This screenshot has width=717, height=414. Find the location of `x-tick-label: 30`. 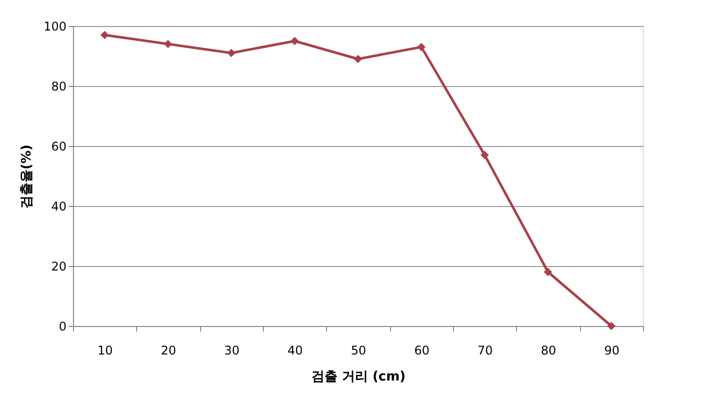

x-tick-label: 30 is located at coordinates (232, 351).